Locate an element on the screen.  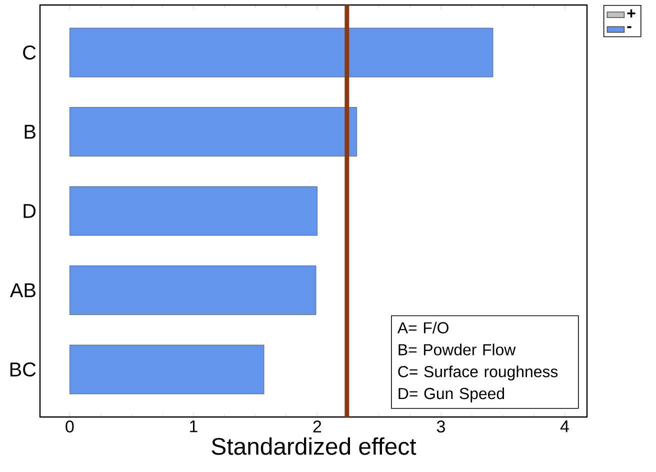
annotation: C= Surface roughness is located at coordinates (478, 373).